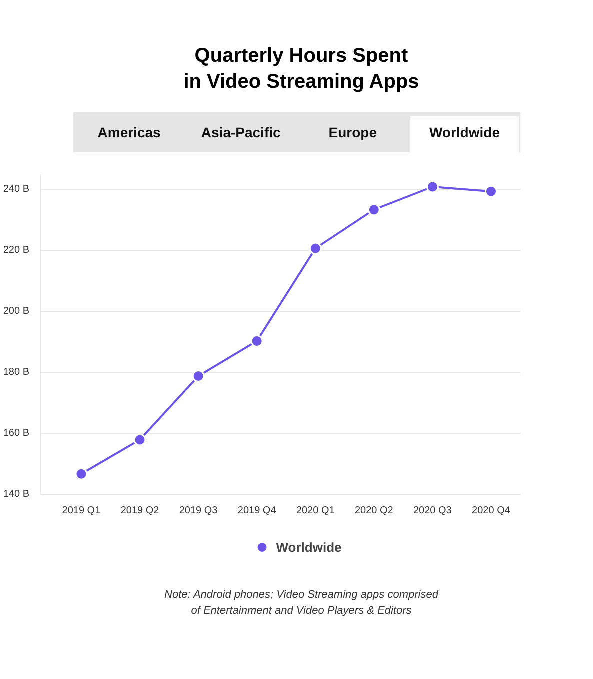 The height and width of the screenshot is (679, 593). What do you see at coordinates (16, 434) in the screenshot?
I see `y-tick-label: 160 B` at bounding box center [16, 434].